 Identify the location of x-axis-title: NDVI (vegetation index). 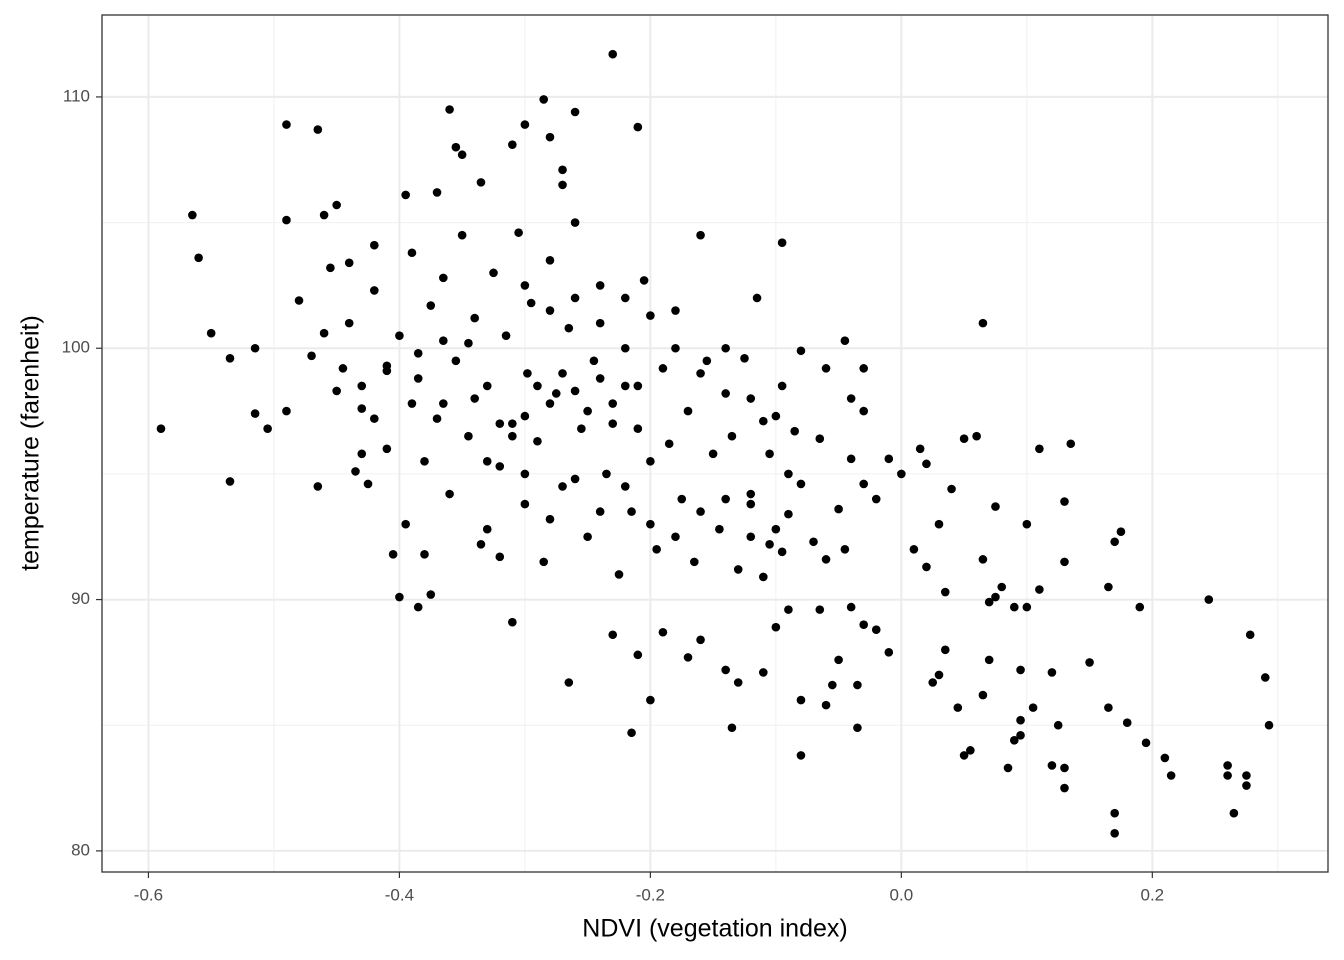
(714, 929).